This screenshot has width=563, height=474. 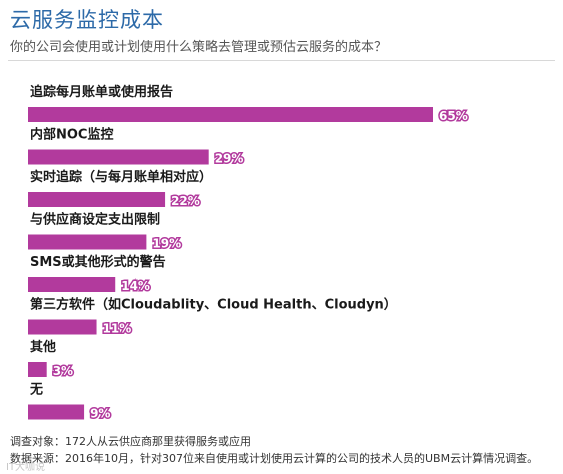 I want to click on category-label: 实时追踪（与每月账单相对应）, so click(x=121, y=177).